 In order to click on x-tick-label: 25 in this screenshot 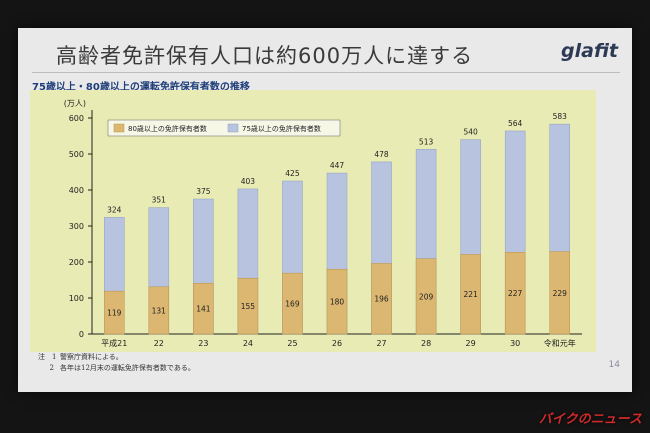, I will do `click(292, 343)`.